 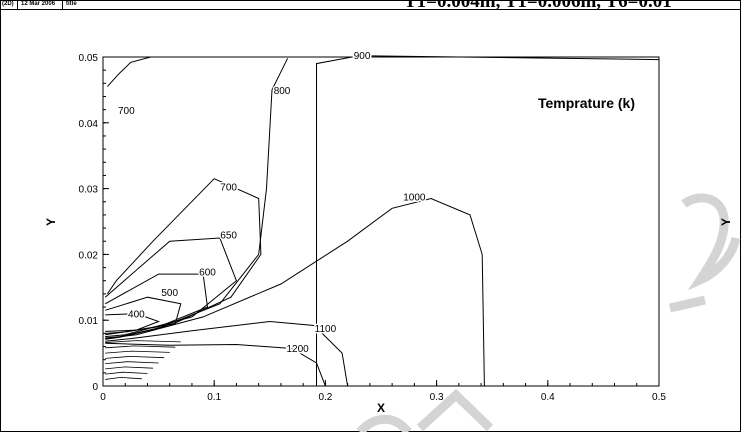 What do you see at coordinates (95, 387) in the screenshot?
I see `y-tick-label: 0` at bounding box center [95, 387].